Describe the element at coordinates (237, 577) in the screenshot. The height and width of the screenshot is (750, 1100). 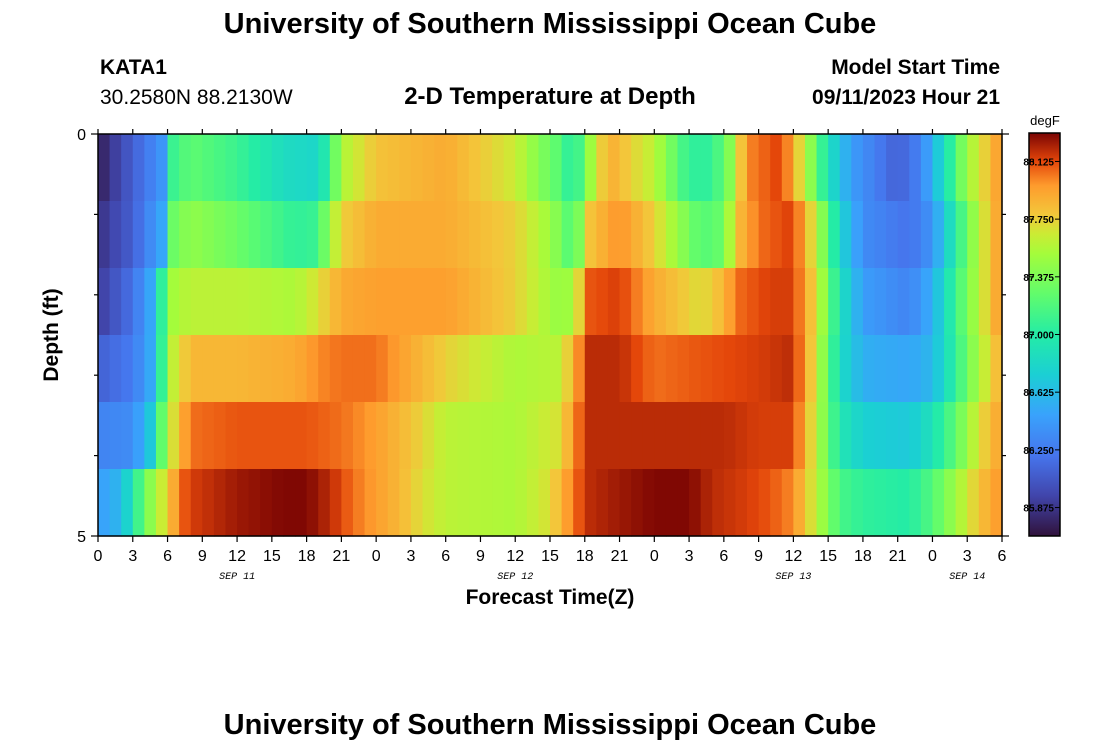
I see `day-label: SEP 11` at that location.